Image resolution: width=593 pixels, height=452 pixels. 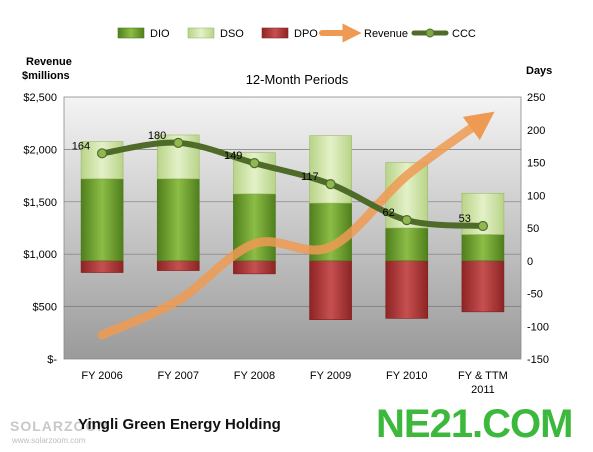 What do you see at coordinates (52, 360) in the screenshot?
I see `left-tick-label: $-` at bounding box center [52, 360].